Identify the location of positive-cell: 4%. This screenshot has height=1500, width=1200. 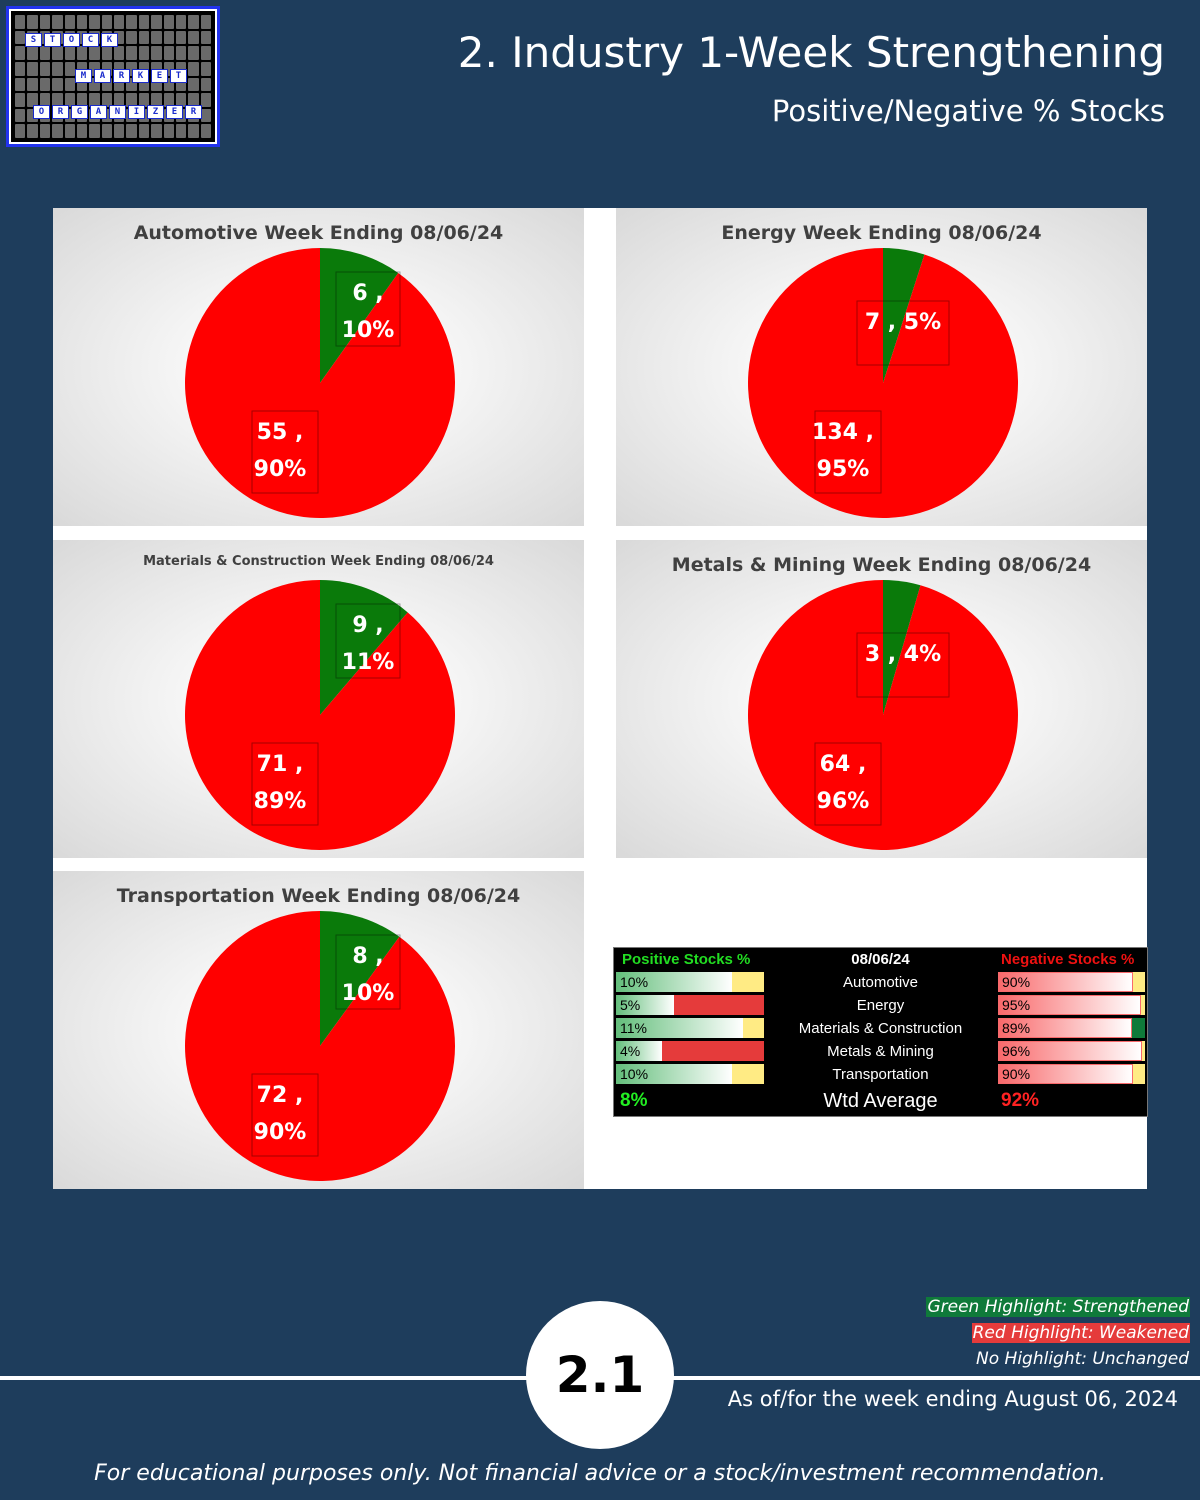
(690, 1051).